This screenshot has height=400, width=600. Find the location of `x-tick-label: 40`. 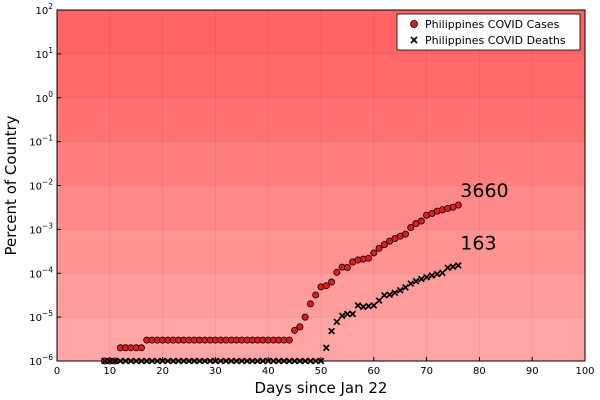

x-tick-label: 40 is located at coordinates (268, 371).